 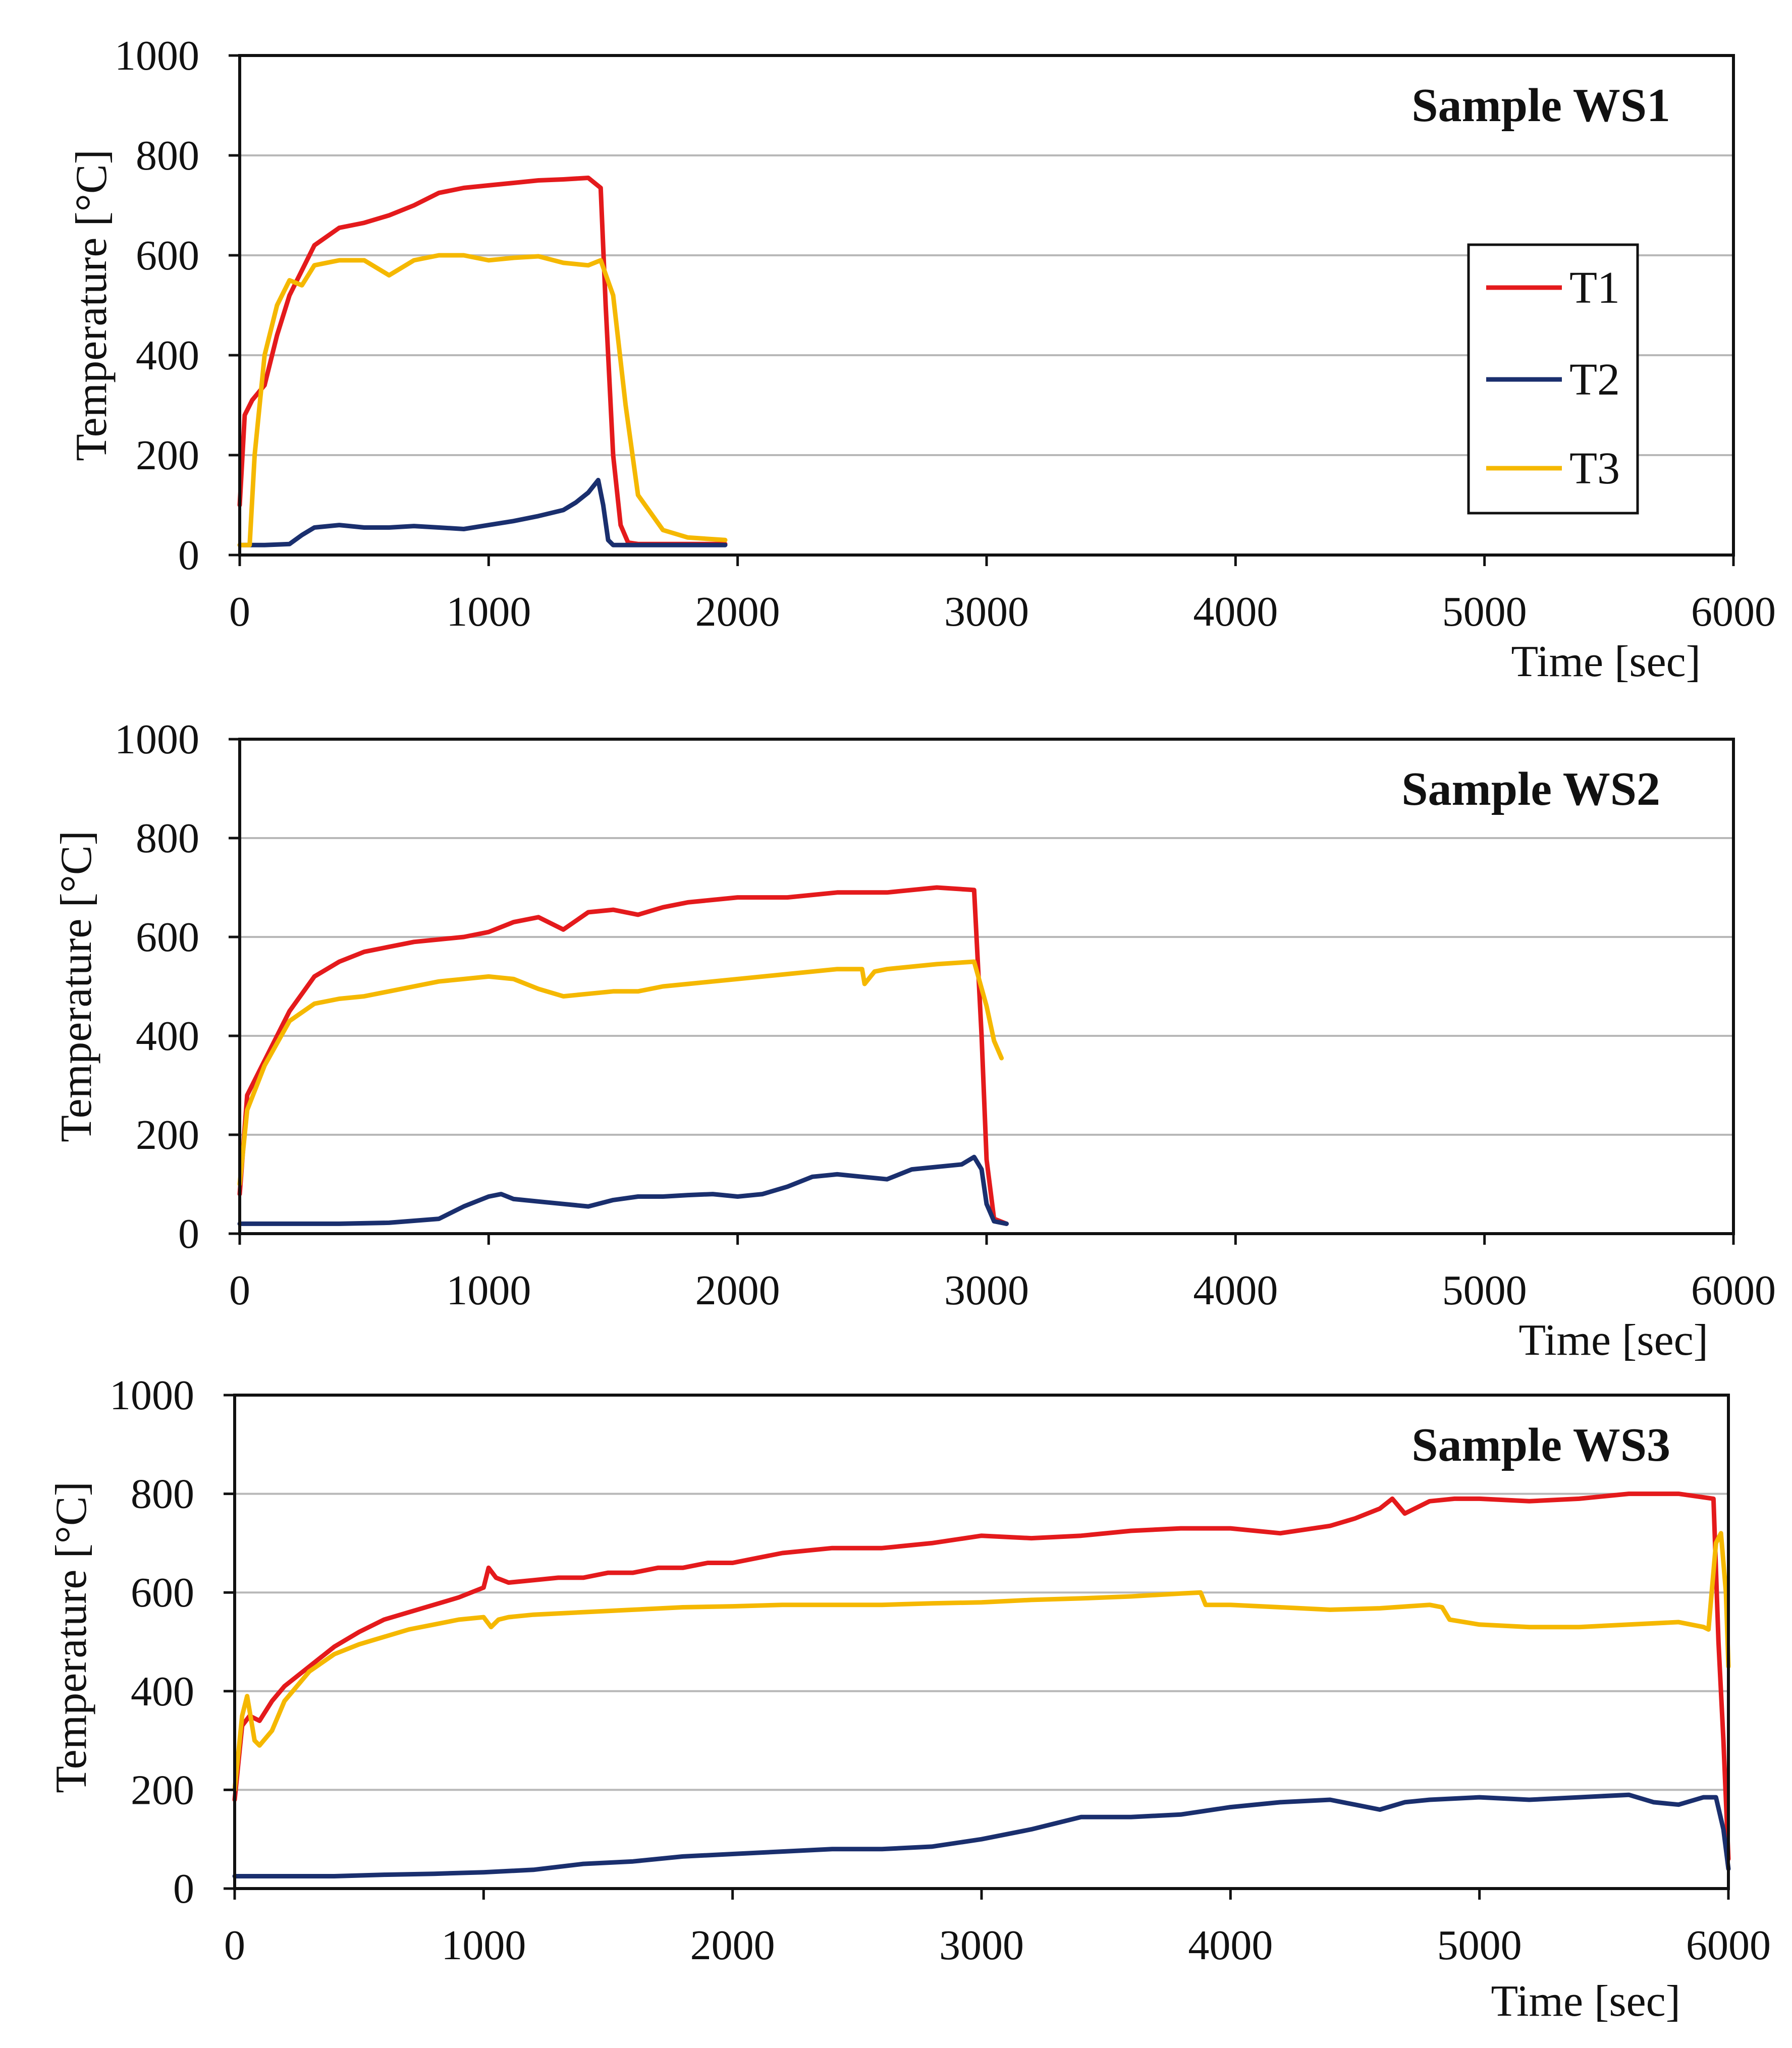 I want to click on chart-title: Sample WS3, so click(x=1541, y=1445).